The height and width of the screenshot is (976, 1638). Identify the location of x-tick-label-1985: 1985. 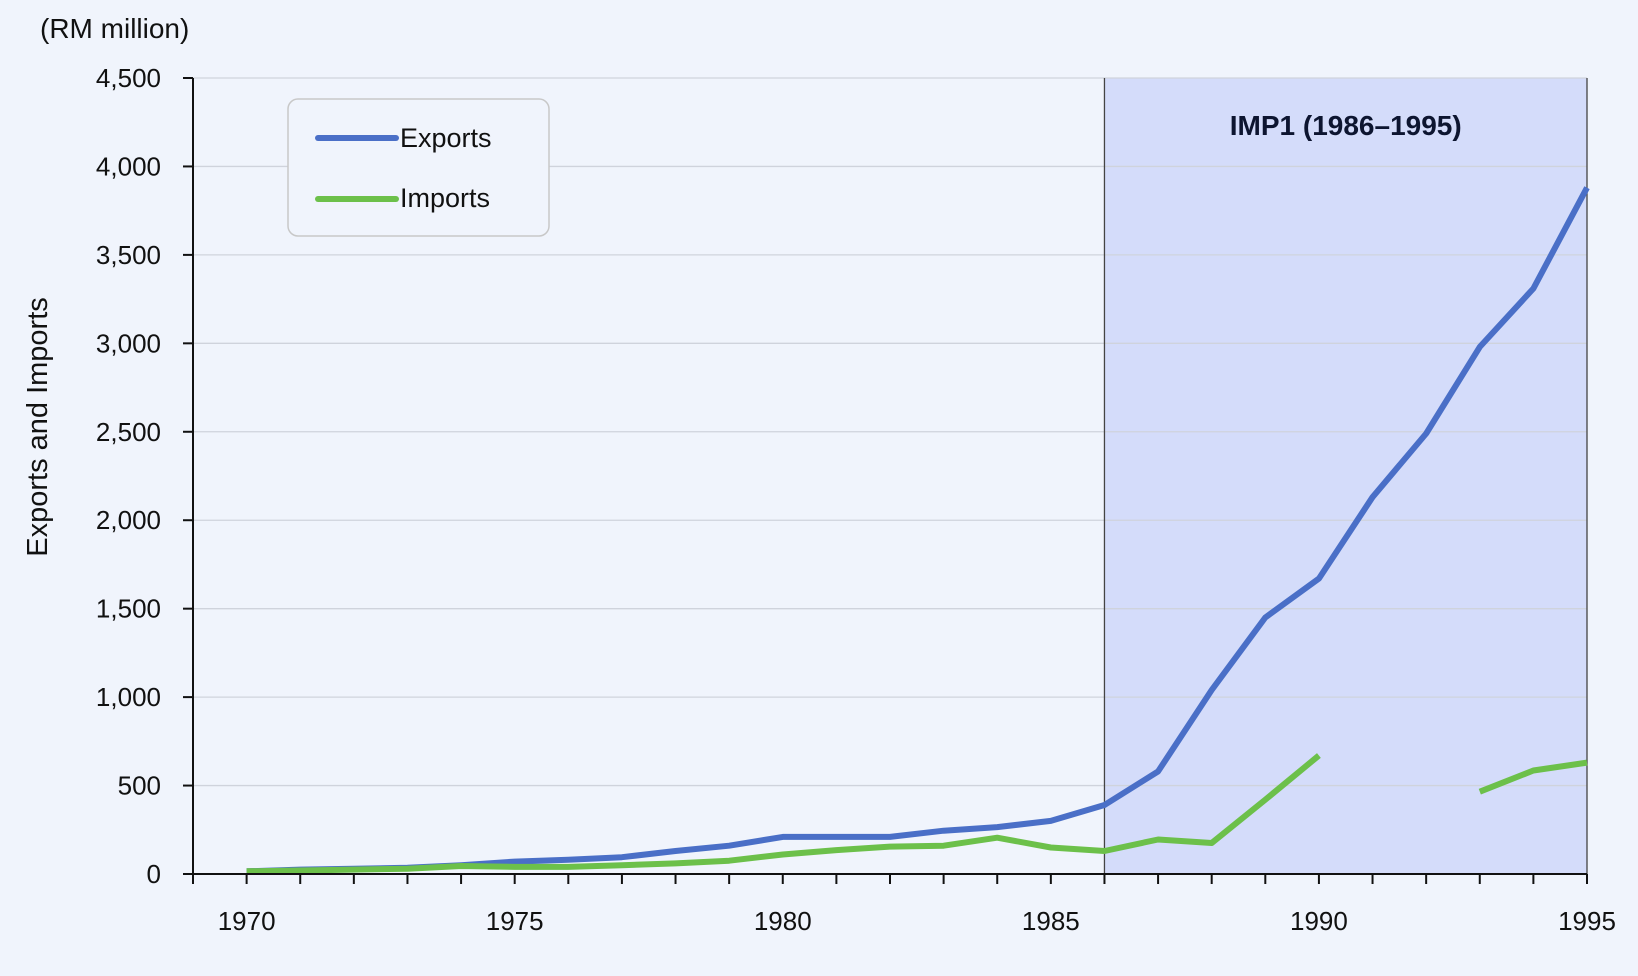
(1051, 921).